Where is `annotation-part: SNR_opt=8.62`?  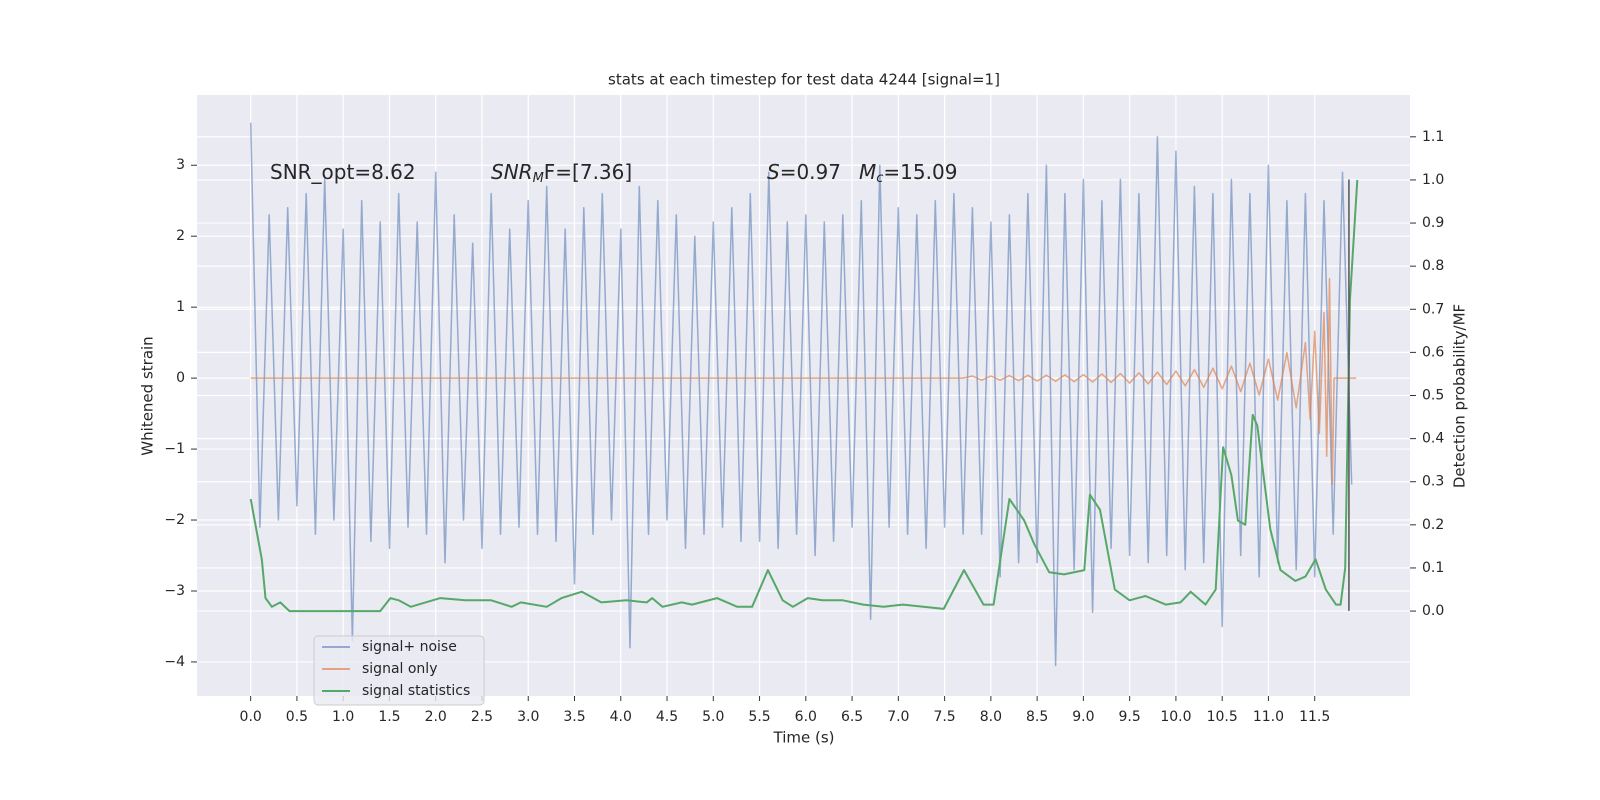
annotation-part: SNR_opt=8.62 is located at coordinates (343, 172).